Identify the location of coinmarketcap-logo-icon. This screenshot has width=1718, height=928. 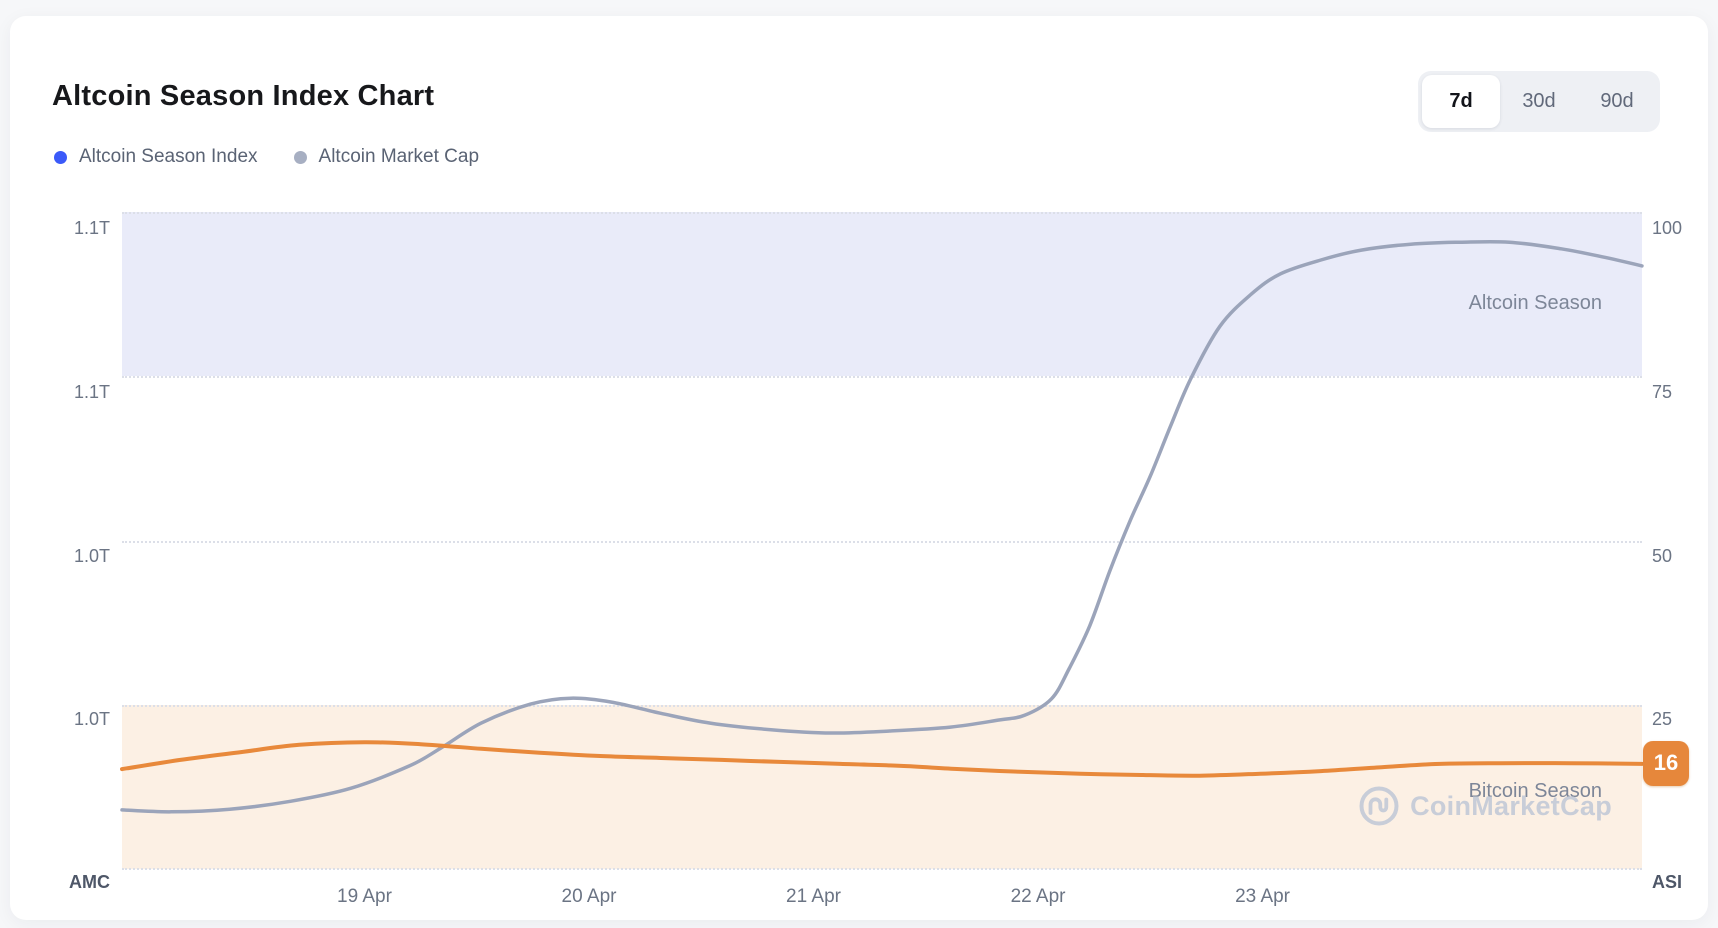
(1379, 806).